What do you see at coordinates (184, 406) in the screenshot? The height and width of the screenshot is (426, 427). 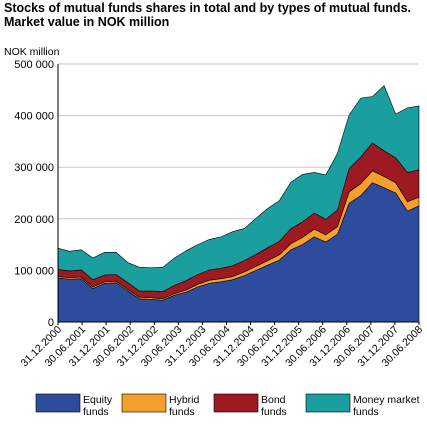 I see `legend-label: Hybrid funds` at bounding box center [184, 406].